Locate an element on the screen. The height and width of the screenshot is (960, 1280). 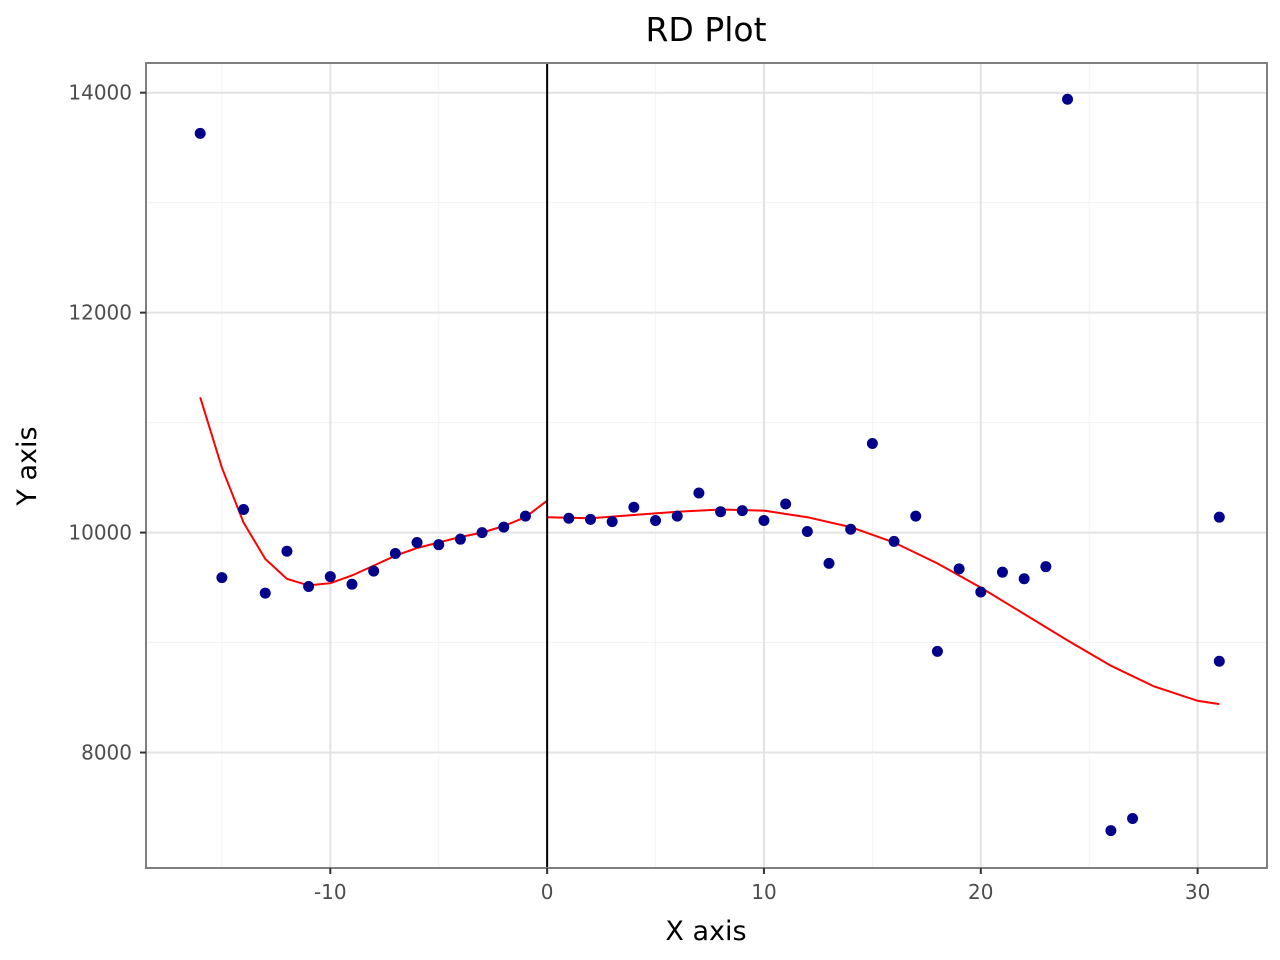
x-tick-label: 30 is located at coordinates (1197, 892).